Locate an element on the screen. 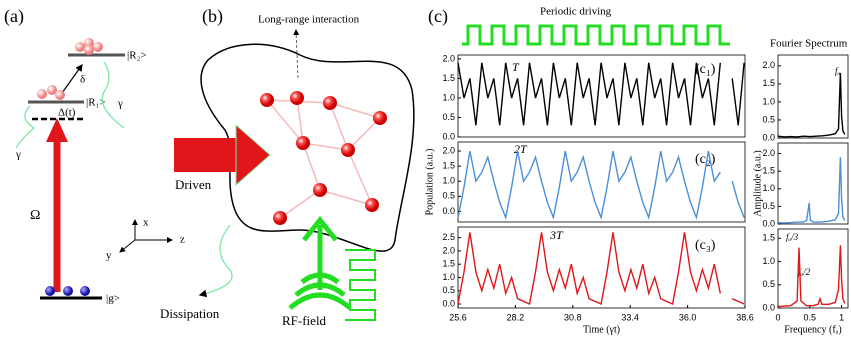 The image size is (851, 338). subpanel-label: (c₃) is located at coordinates (705, 245).